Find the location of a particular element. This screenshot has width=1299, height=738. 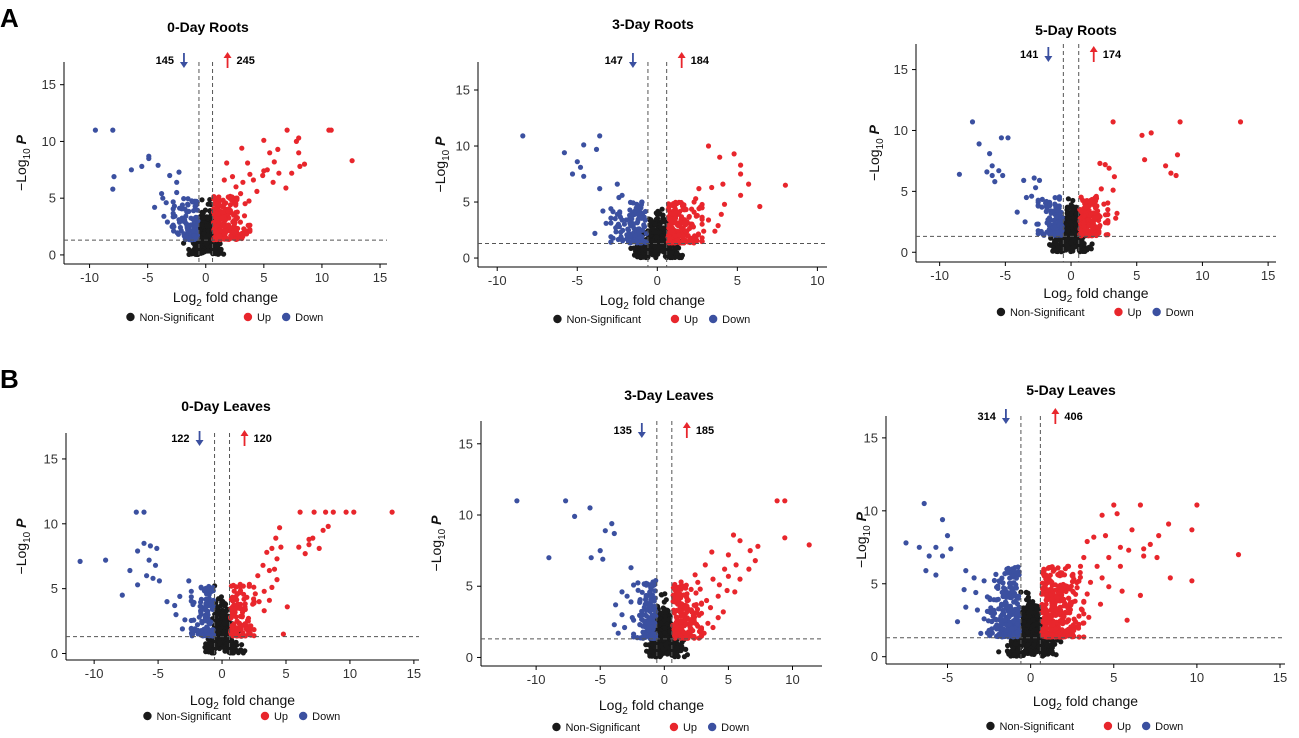

x-tick-label: 10 is located at coordinates (792, 679).